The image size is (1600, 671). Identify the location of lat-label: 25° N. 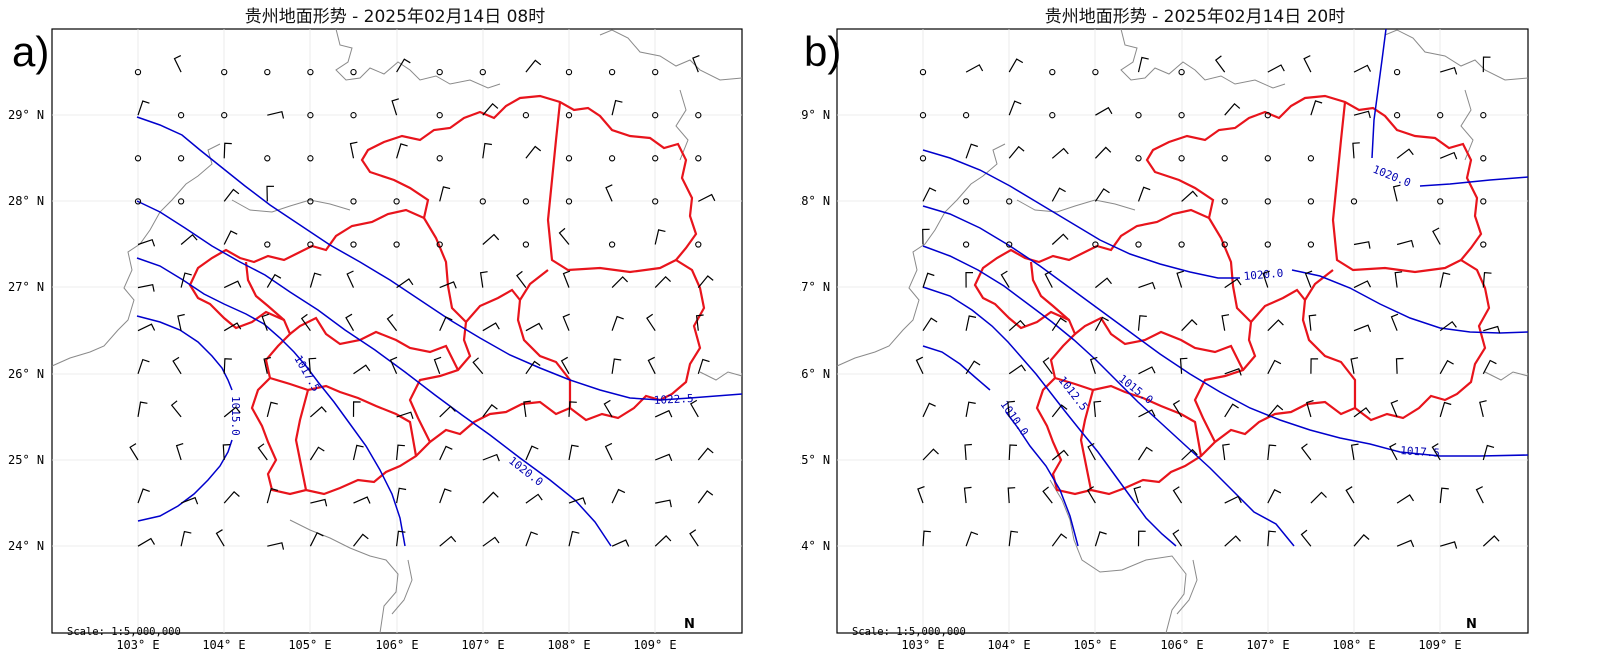
(815, 460).